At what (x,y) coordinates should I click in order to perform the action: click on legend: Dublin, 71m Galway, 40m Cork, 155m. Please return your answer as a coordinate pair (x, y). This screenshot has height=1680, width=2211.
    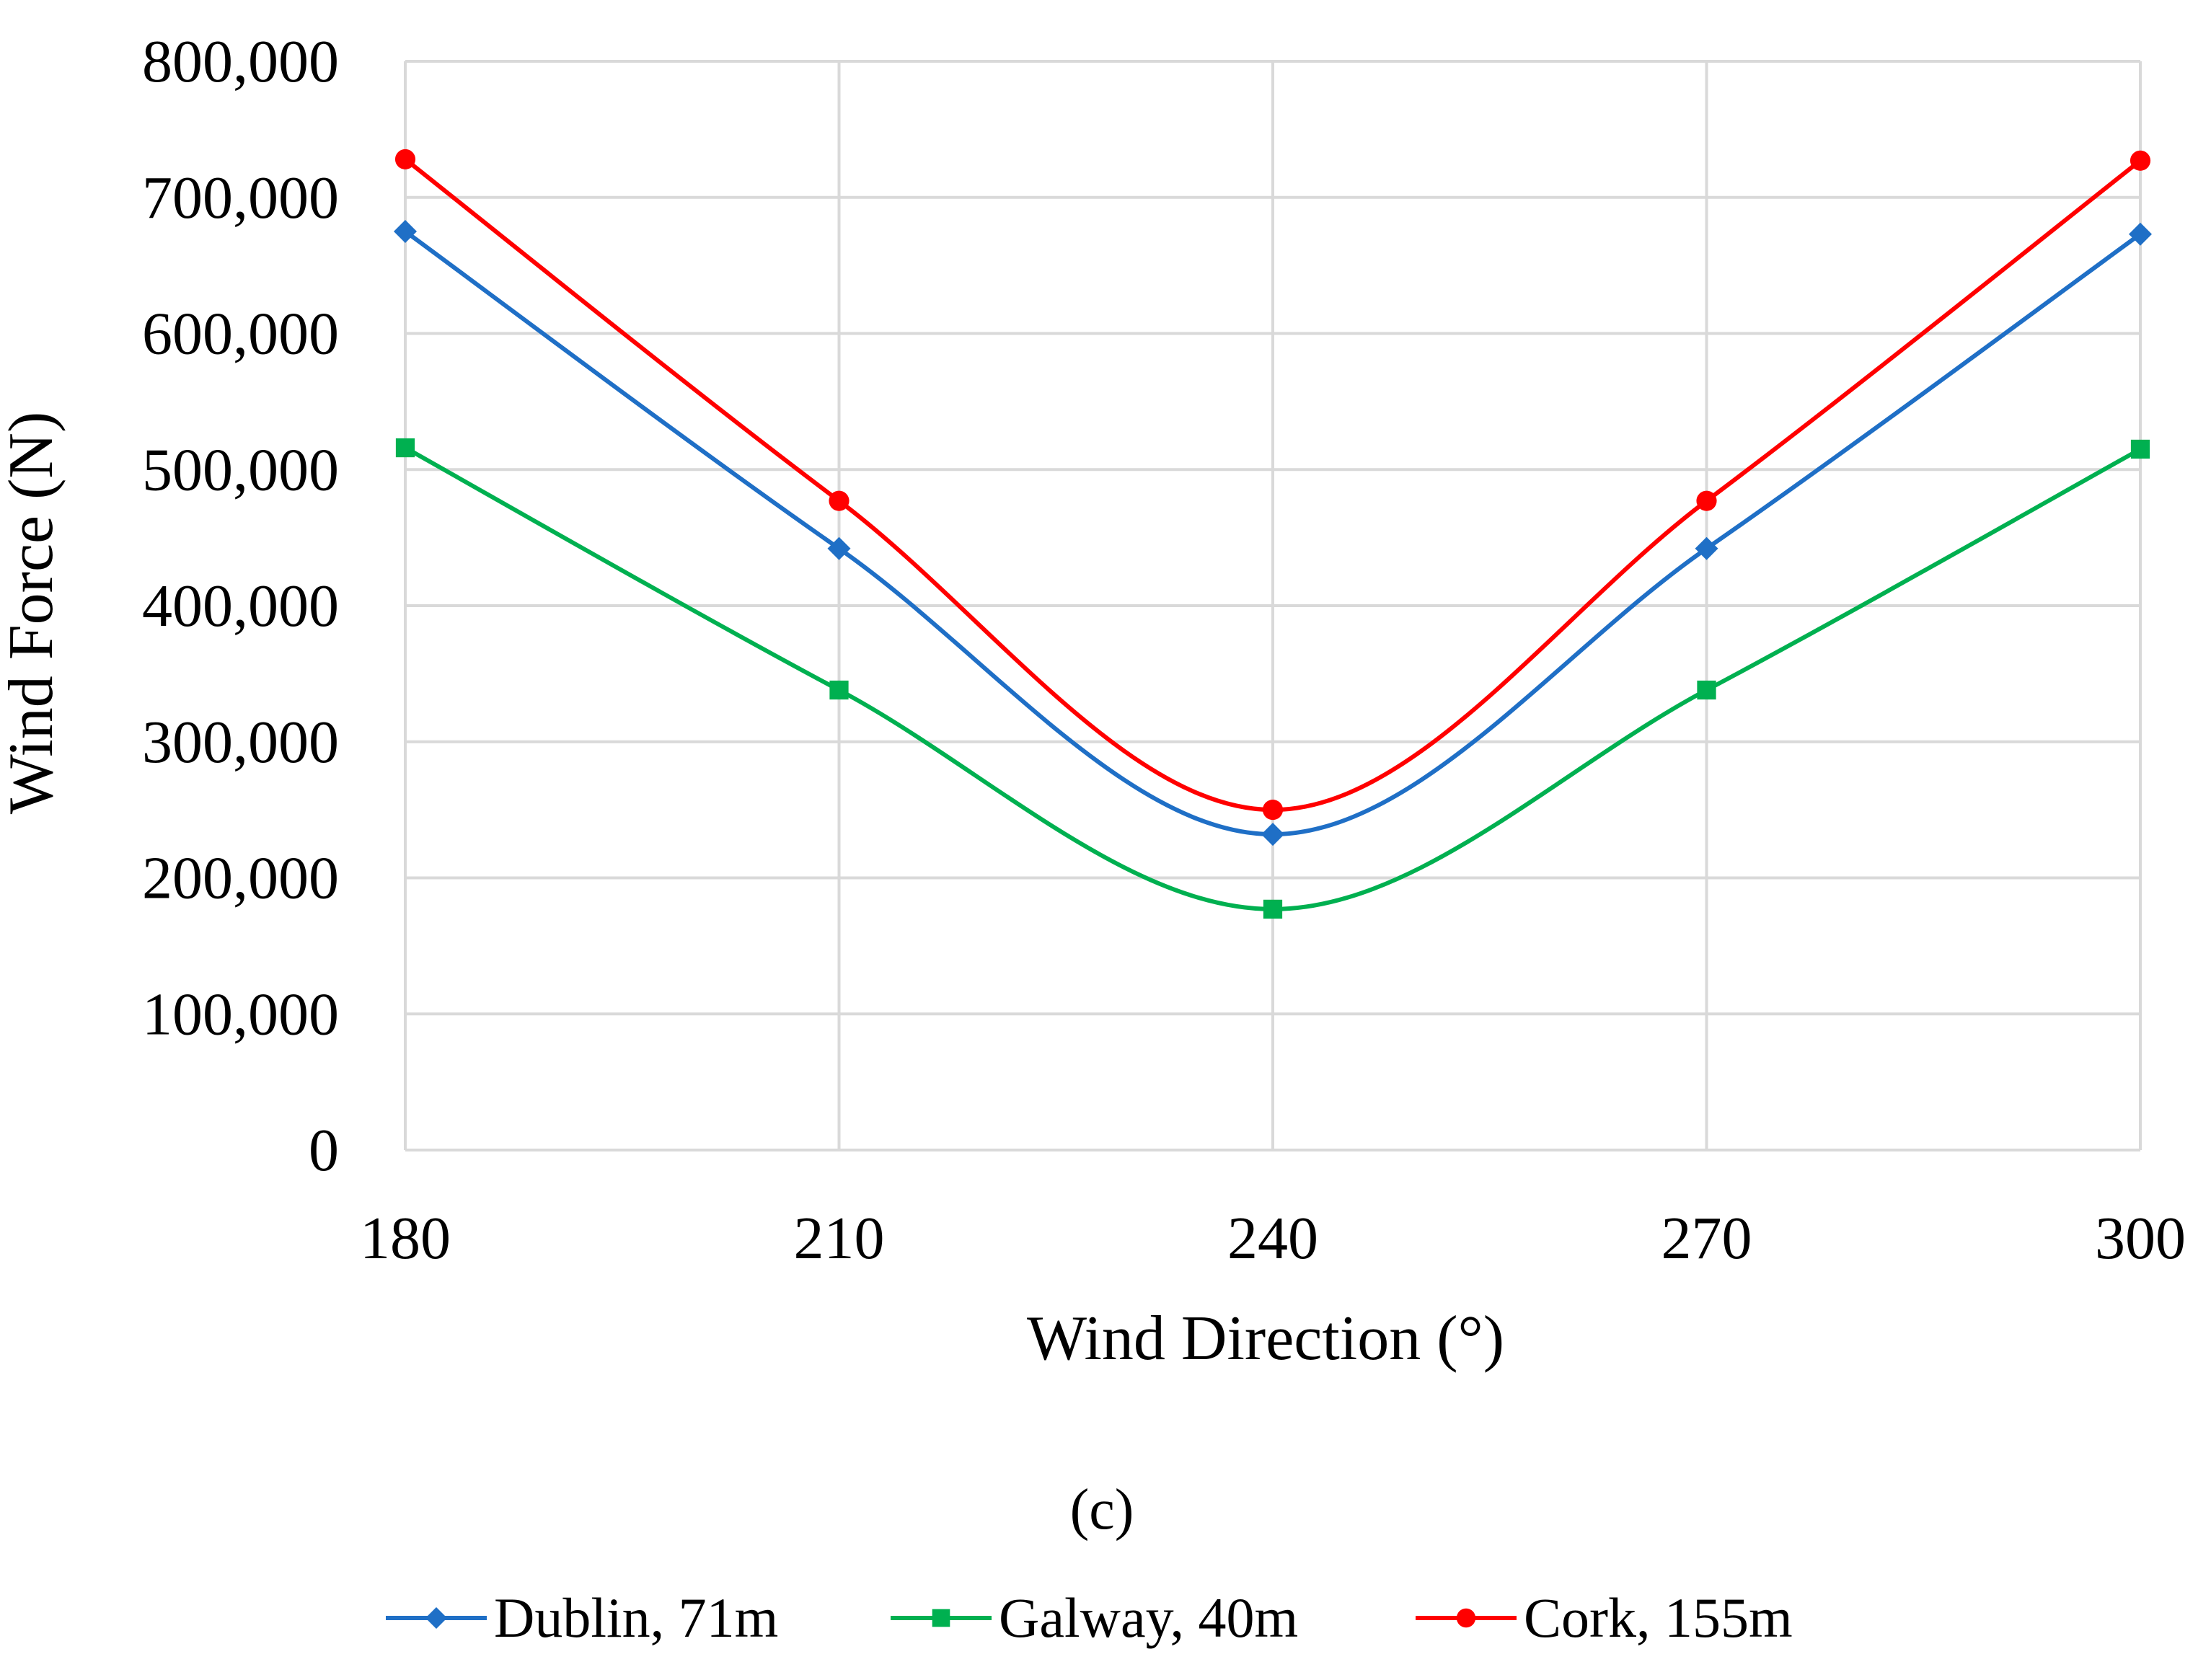
    Looking at the image, I should click on (1089, 1617).